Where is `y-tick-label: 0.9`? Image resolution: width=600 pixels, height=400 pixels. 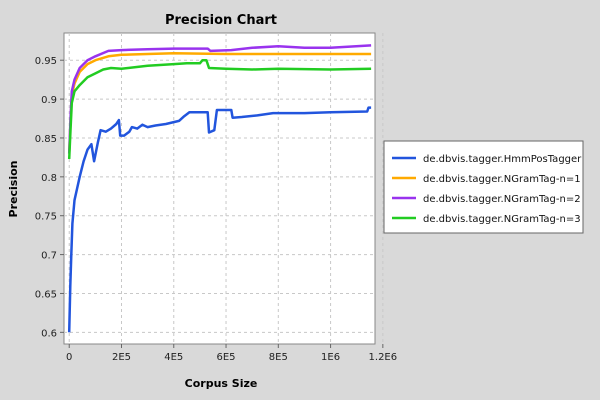 y-tick-label: 0.9 is located at coordinates (49, 100).